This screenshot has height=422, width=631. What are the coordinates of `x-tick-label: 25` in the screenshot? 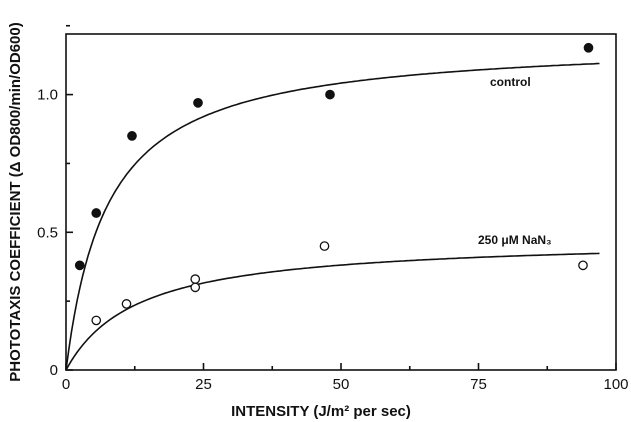 It's located at (203, 384).